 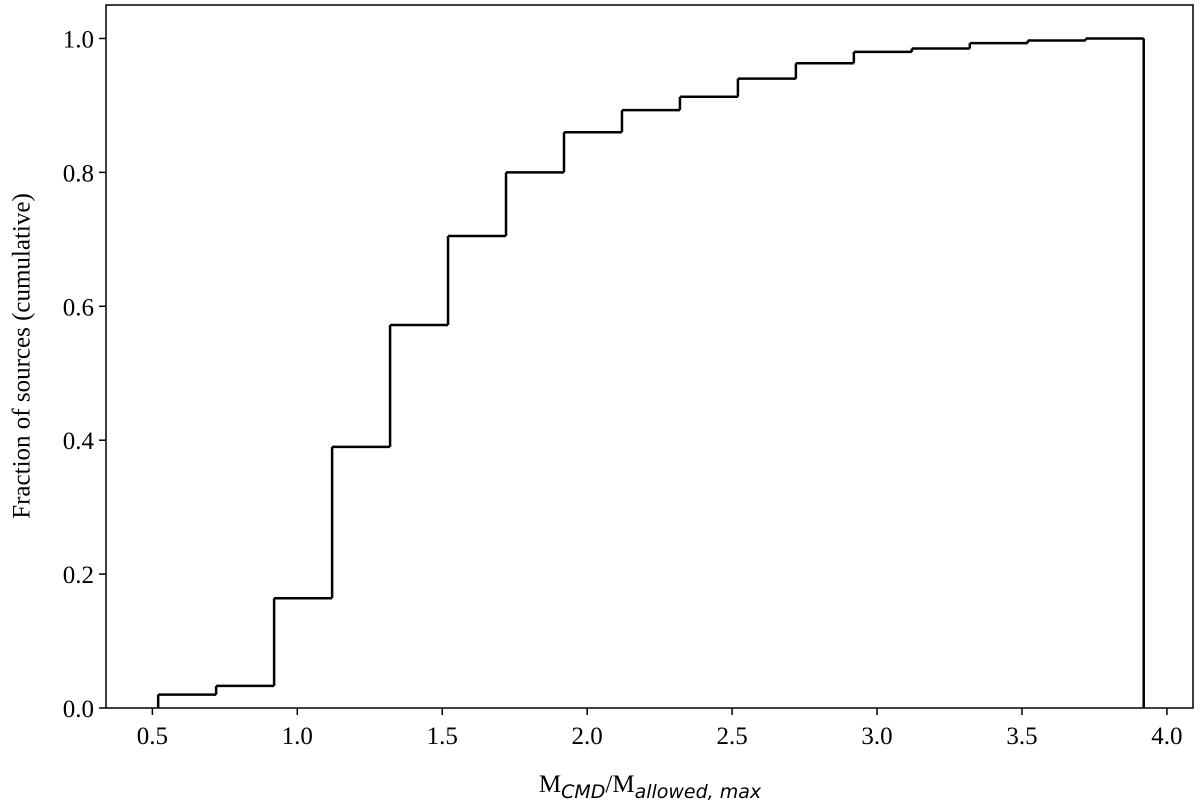 What do you see at coordinates (876, 736) in the screenshot?
I see `x-tick-label: 3.0` at bounding box center [876, 736].